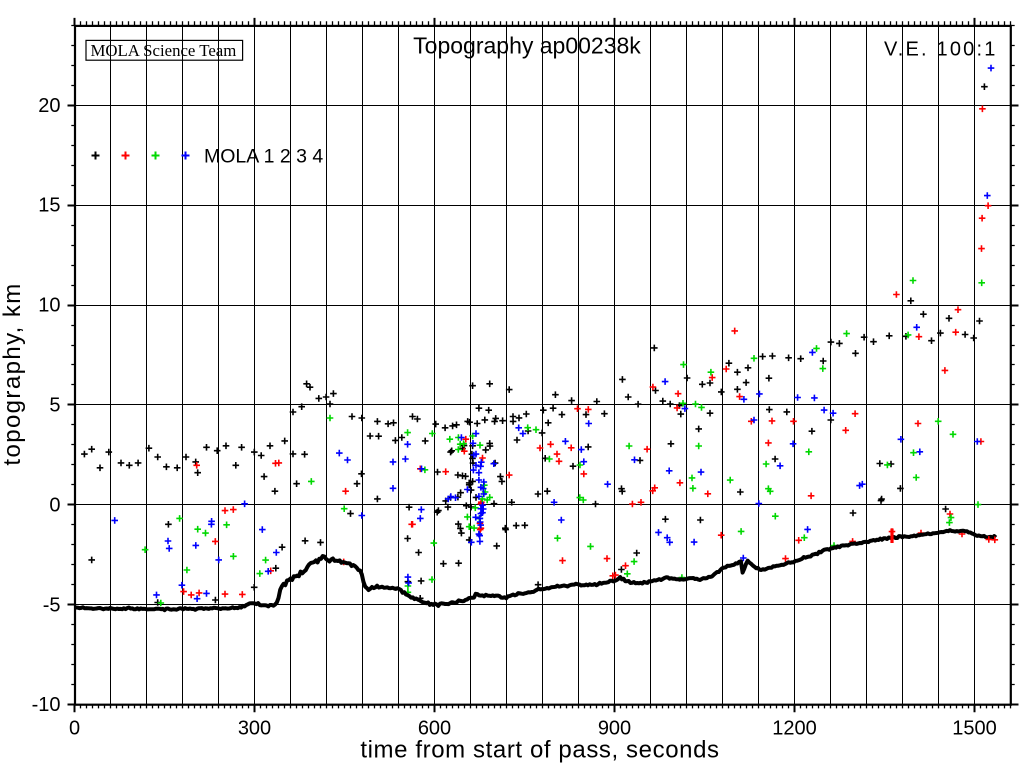 This screenshot has width=1024, height=768. What do you see at coordinates (527, 46) in the screenshot?
I see `svg-text: Topography ap00238k` at bounding box center [527, 46].